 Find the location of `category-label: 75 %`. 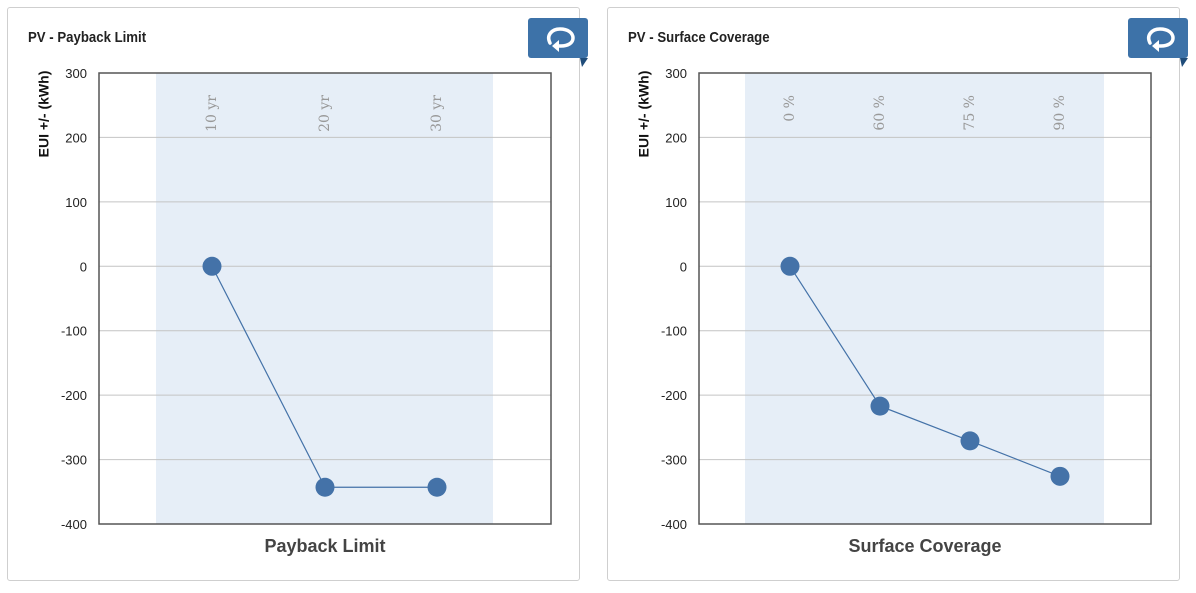

category-label: 75 % is located at coordinates (970, 113).